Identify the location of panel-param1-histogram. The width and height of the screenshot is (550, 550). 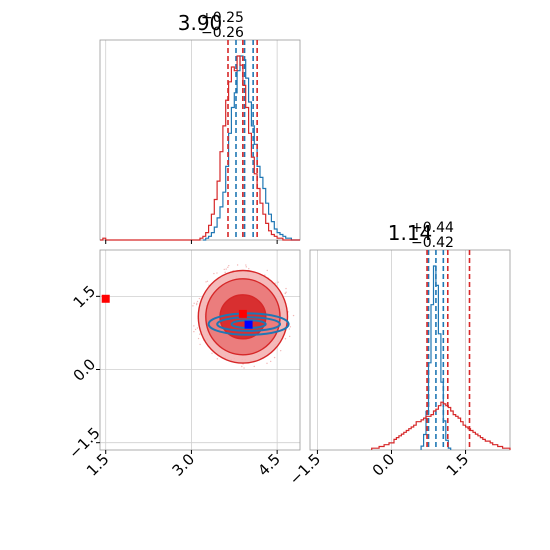
(200, 141).